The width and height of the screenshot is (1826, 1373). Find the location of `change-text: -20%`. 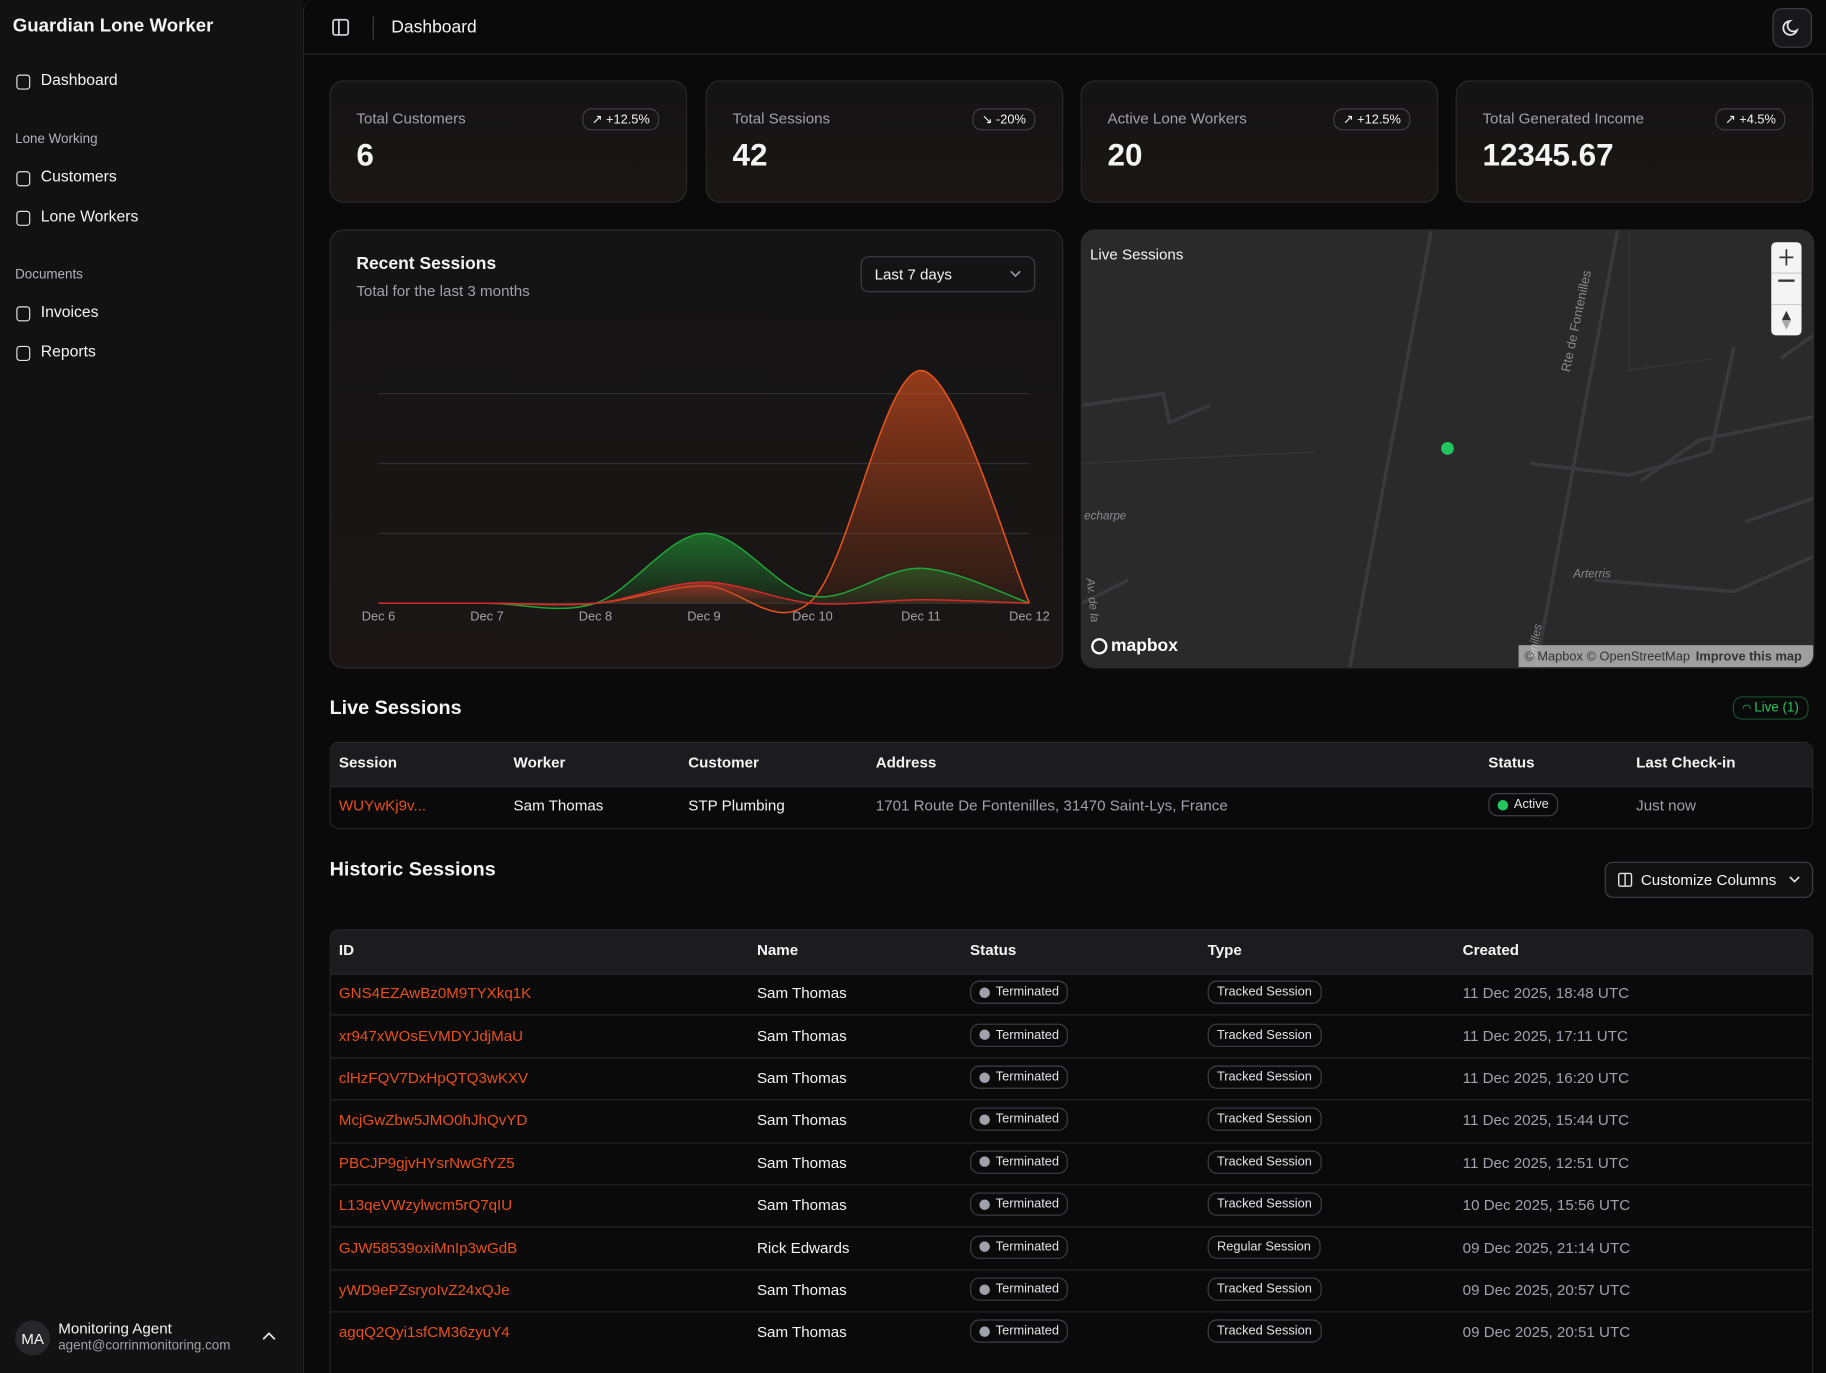

change-text: -20% is located at coordinates (1011, 119).